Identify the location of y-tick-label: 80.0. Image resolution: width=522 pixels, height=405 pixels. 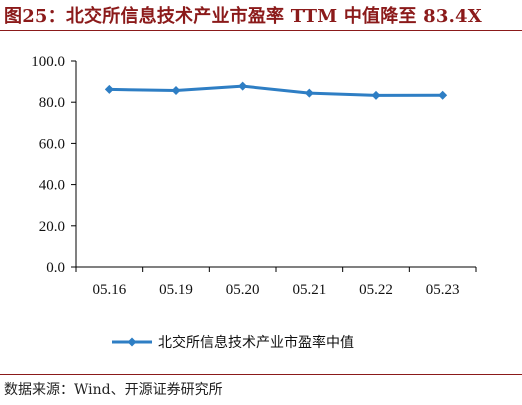
(52, 103).